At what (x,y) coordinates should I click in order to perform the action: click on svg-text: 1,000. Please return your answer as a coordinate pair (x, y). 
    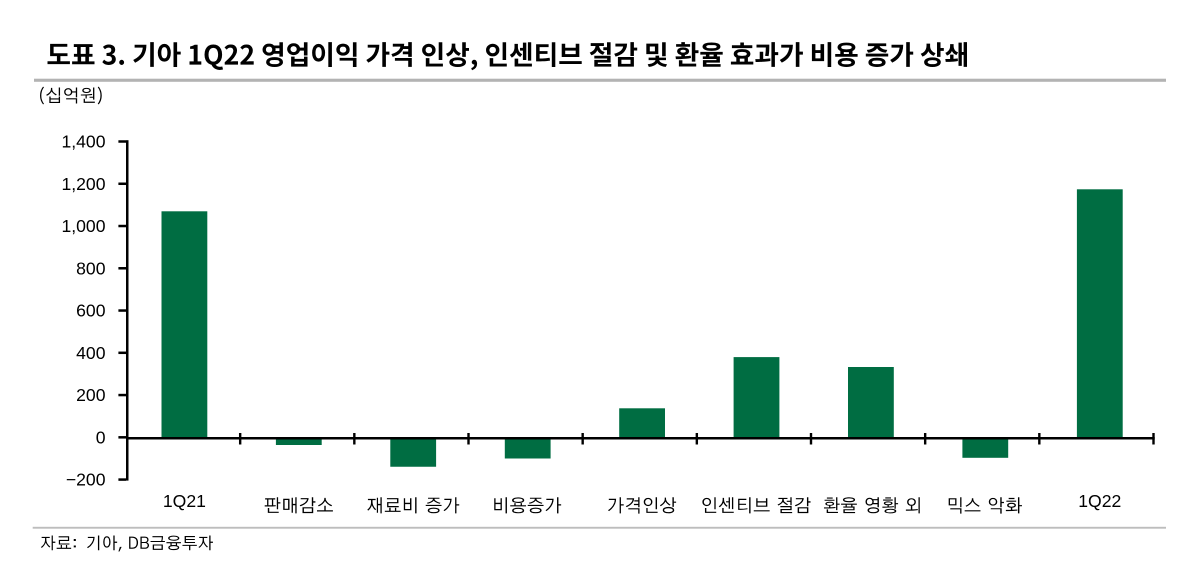
    Looking at the image, I should click on (83, 226).